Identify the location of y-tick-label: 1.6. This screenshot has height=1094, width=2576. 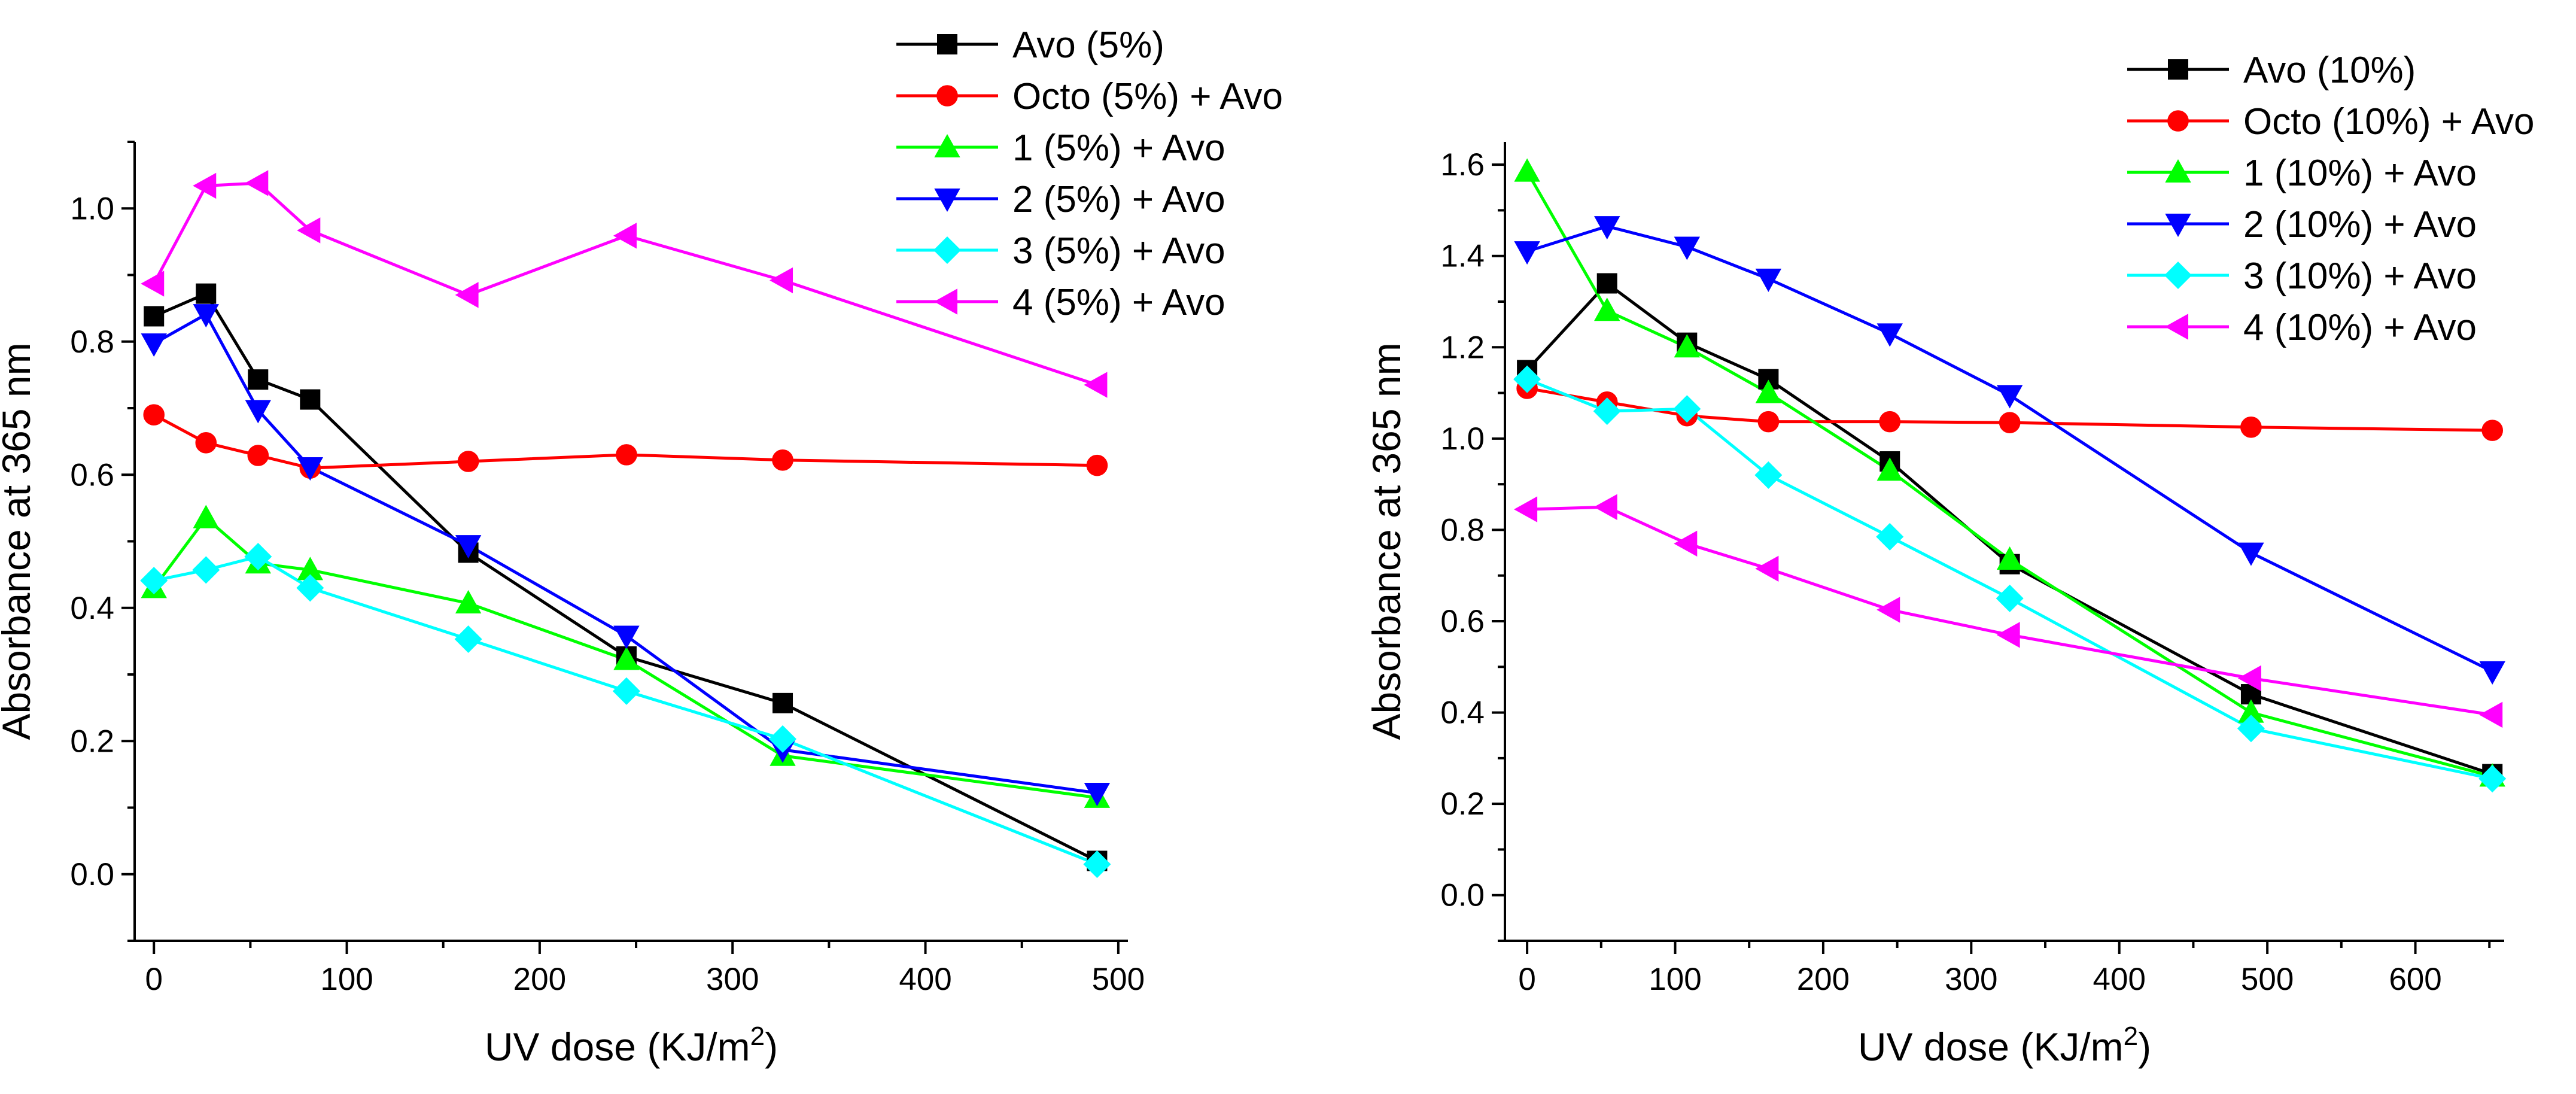
(1463, 165).